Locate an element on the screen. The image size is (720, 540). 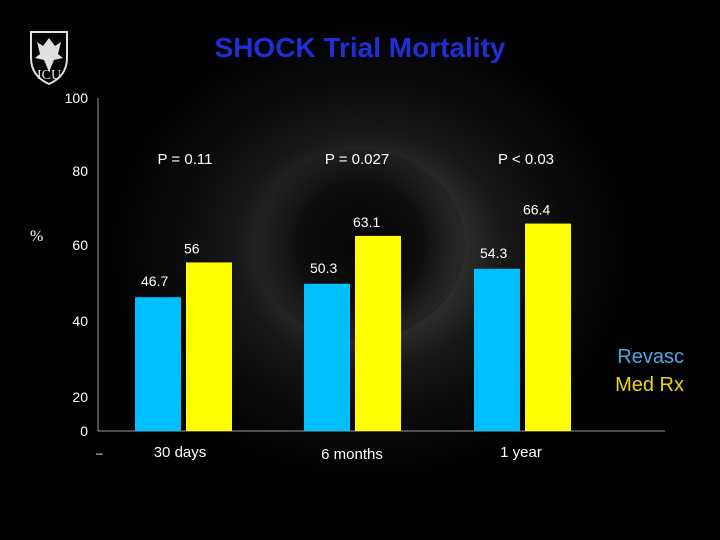
data-label: 50.3 is located at coordinates (323, 268).